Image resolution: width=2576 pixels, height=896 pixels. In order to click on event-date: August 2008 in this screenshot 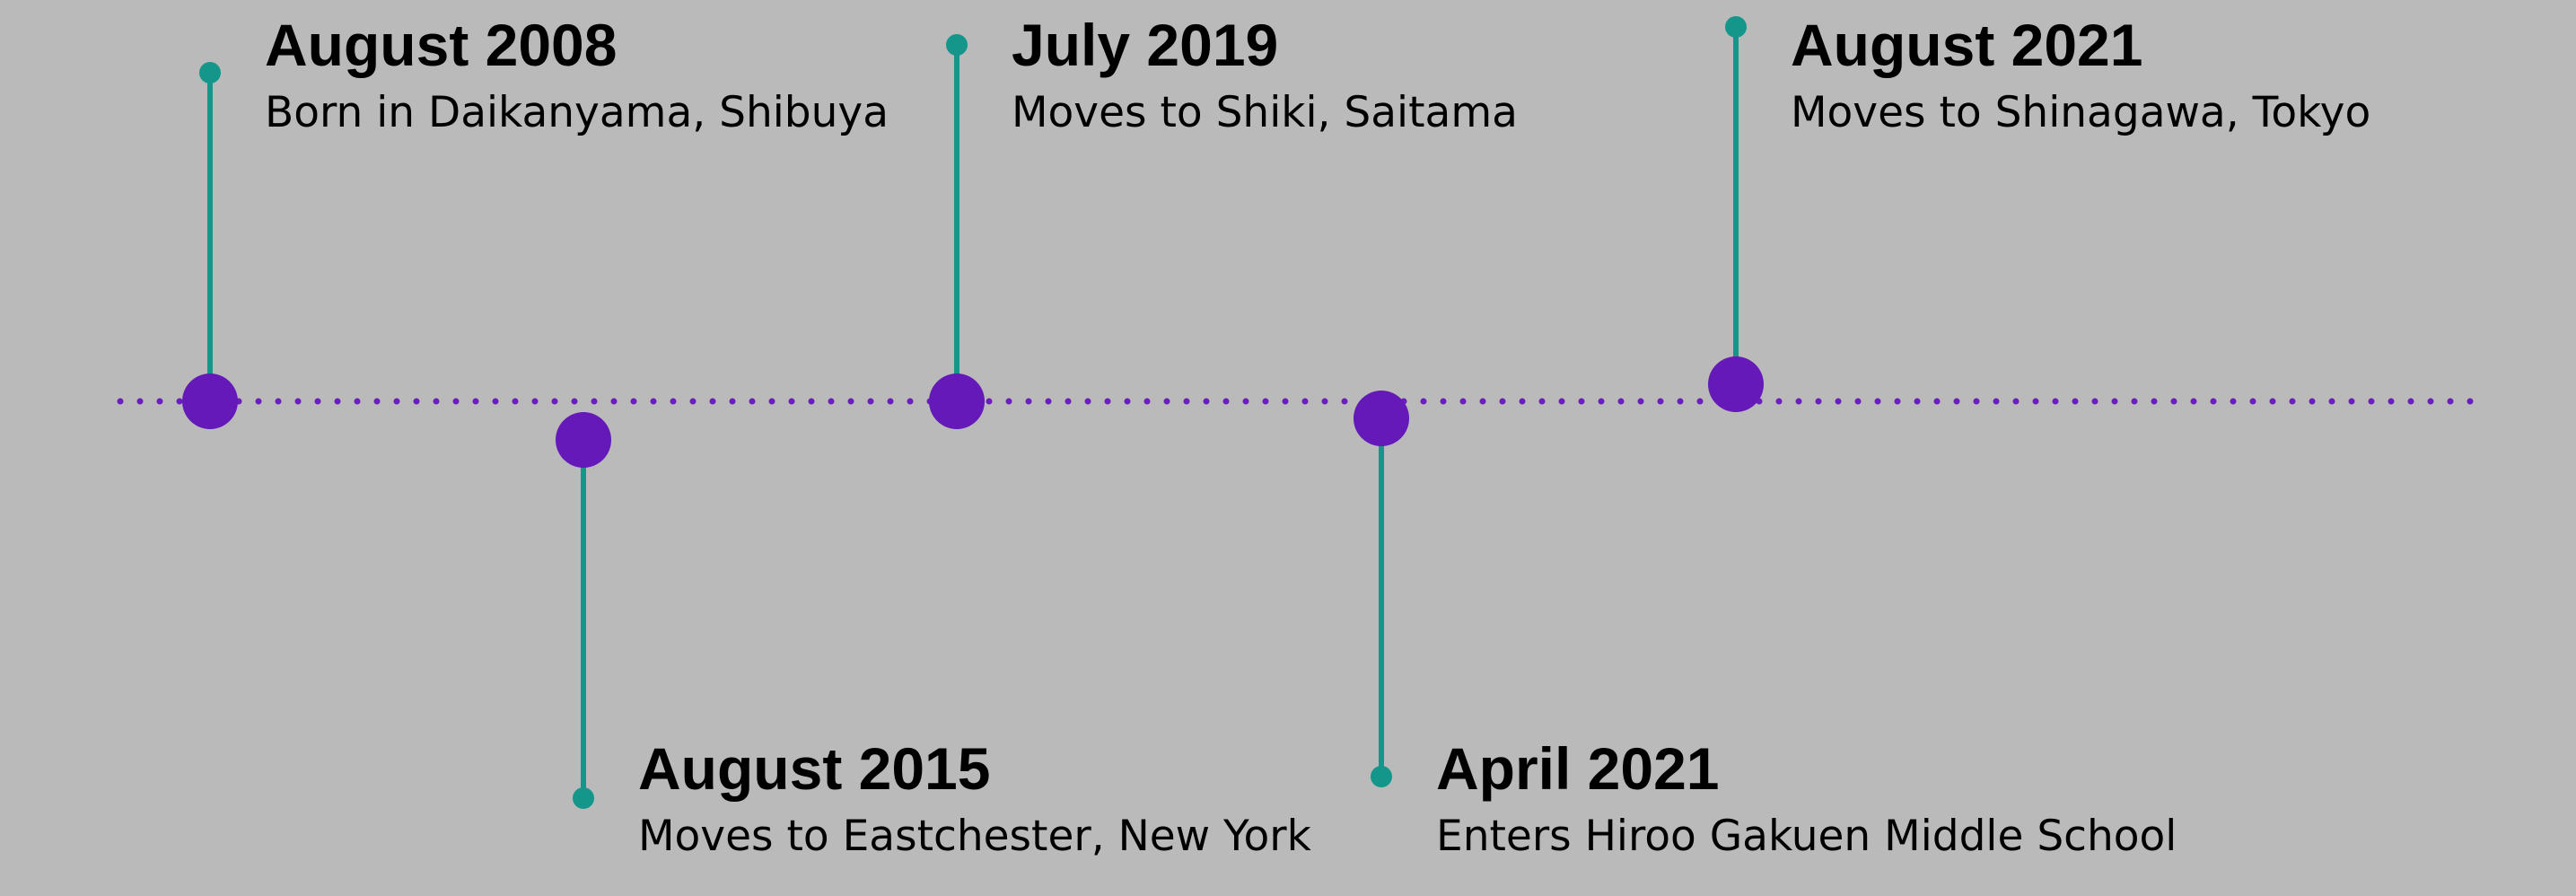, I will do `click(441, 45)`.